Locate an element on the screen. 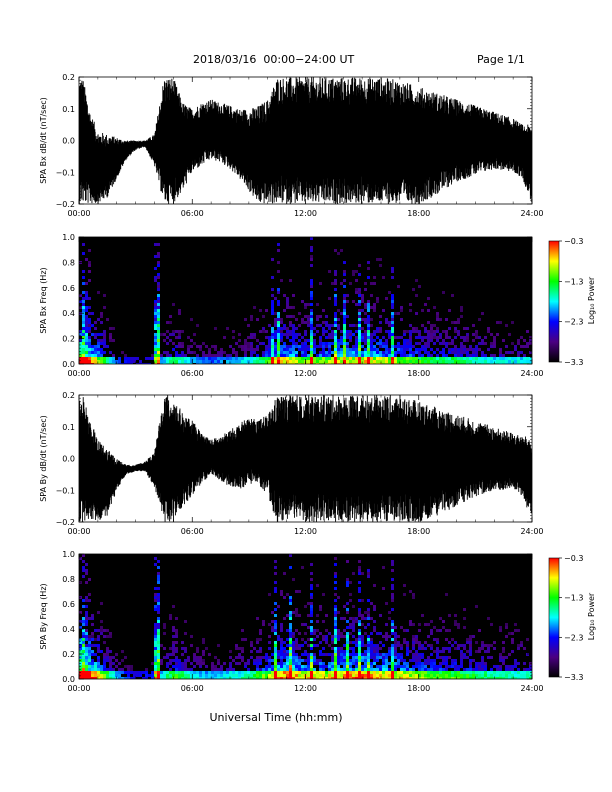 Image resolution: width=612 pixels, height=792 pixels. x-axis-label: Universal Time (hh:mm) is located at coordinates (276, 717).